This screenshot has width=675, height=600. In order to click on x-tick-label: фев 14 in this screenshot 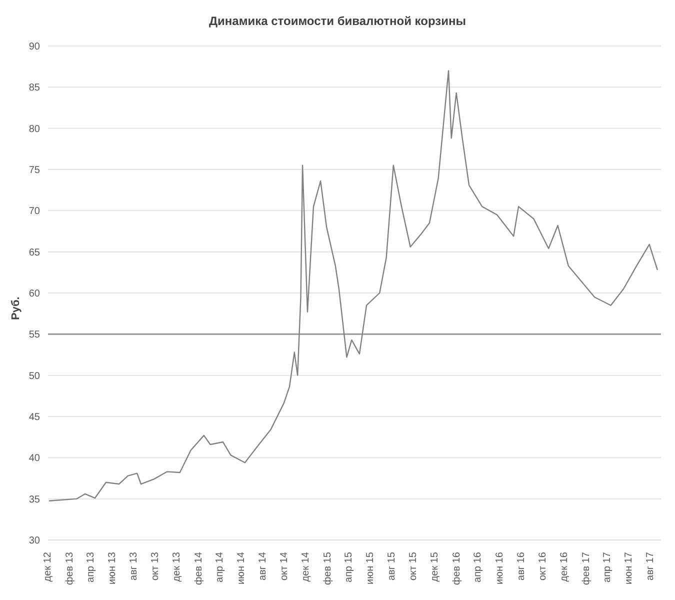, I will do `click(198, 569)`.